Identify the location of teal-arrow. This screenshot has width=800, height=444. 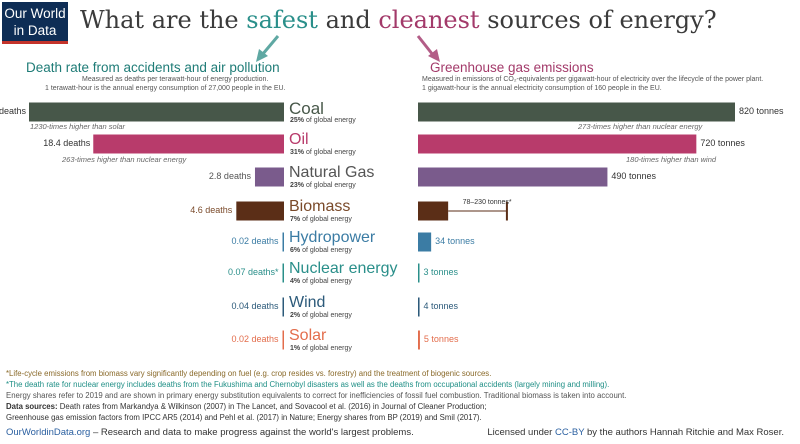
(268, 48).